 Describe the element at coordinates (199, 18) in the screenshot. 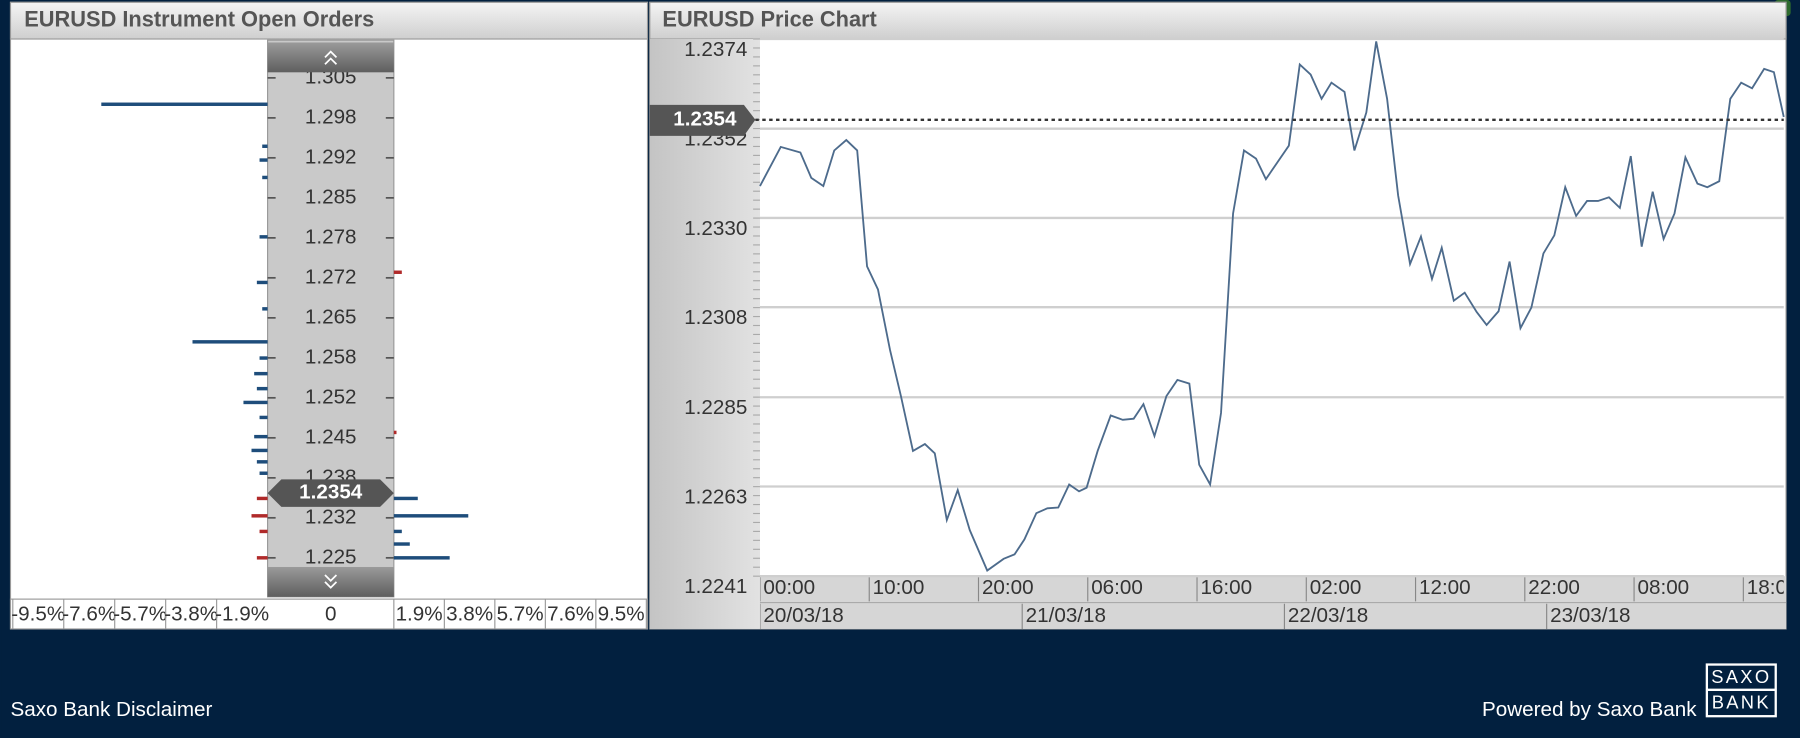

I see `panel-title: EURUSD Instrument Open Orders` at that location.